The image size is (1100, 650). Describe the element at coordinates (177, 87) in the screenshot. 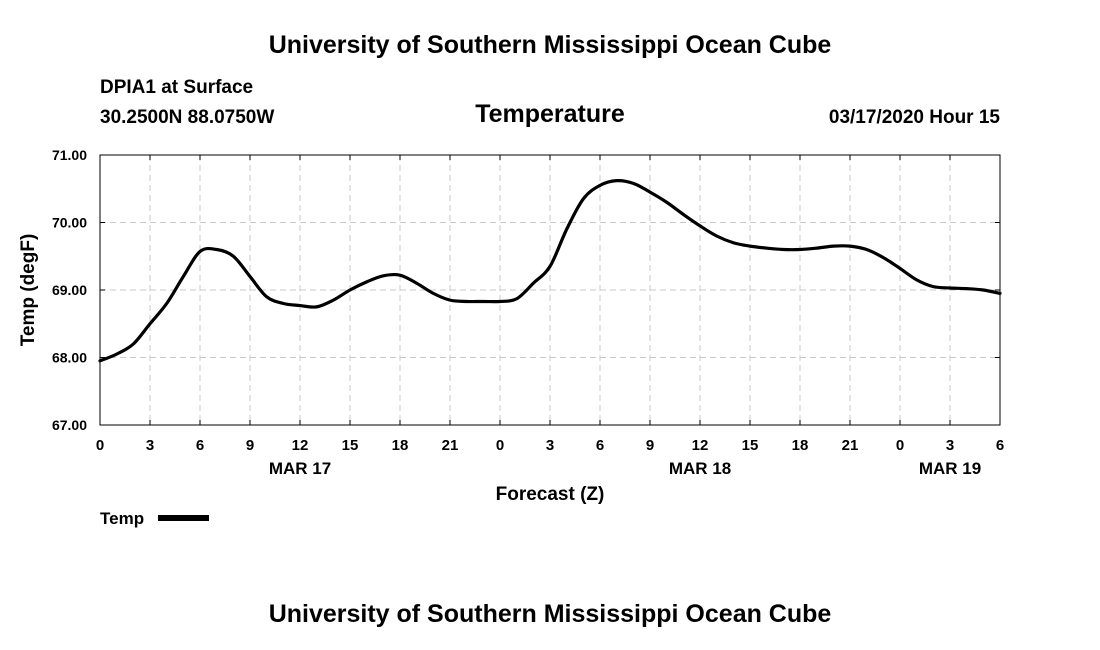

I see `station-label: DPIA1 at Surface` at that location.